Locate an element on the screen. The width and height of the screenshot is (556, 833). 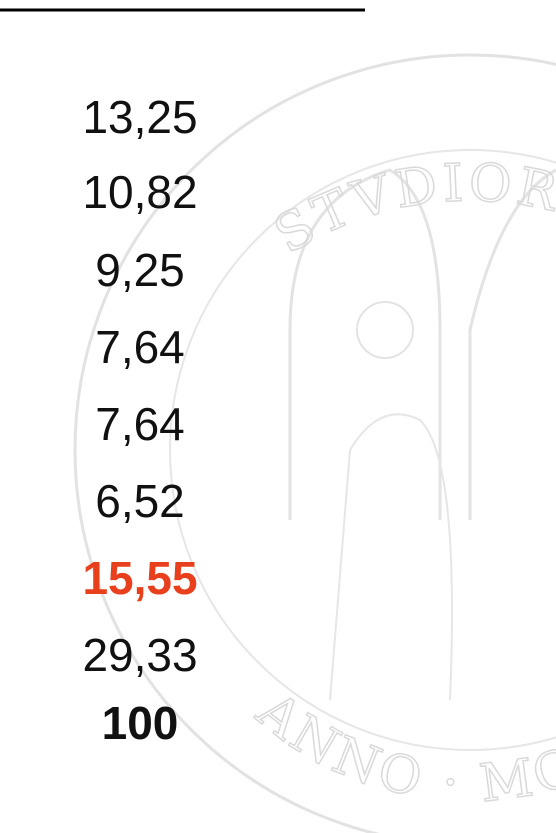
value: 29,33 is located at coordinates (140, 655).